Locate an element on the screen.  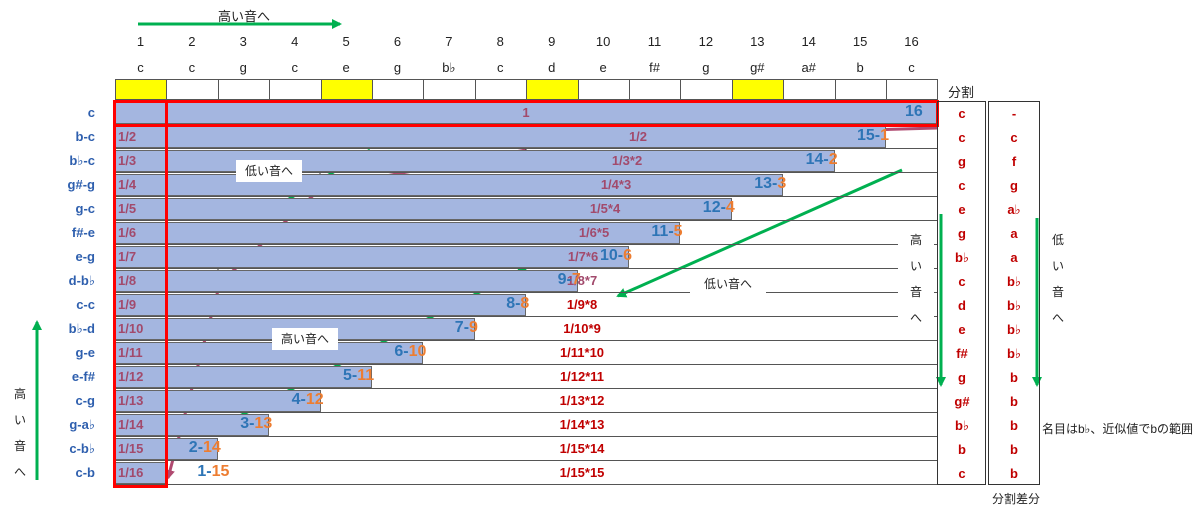
left-high-vertical-char: 音 is located at coordinates (19, 446).